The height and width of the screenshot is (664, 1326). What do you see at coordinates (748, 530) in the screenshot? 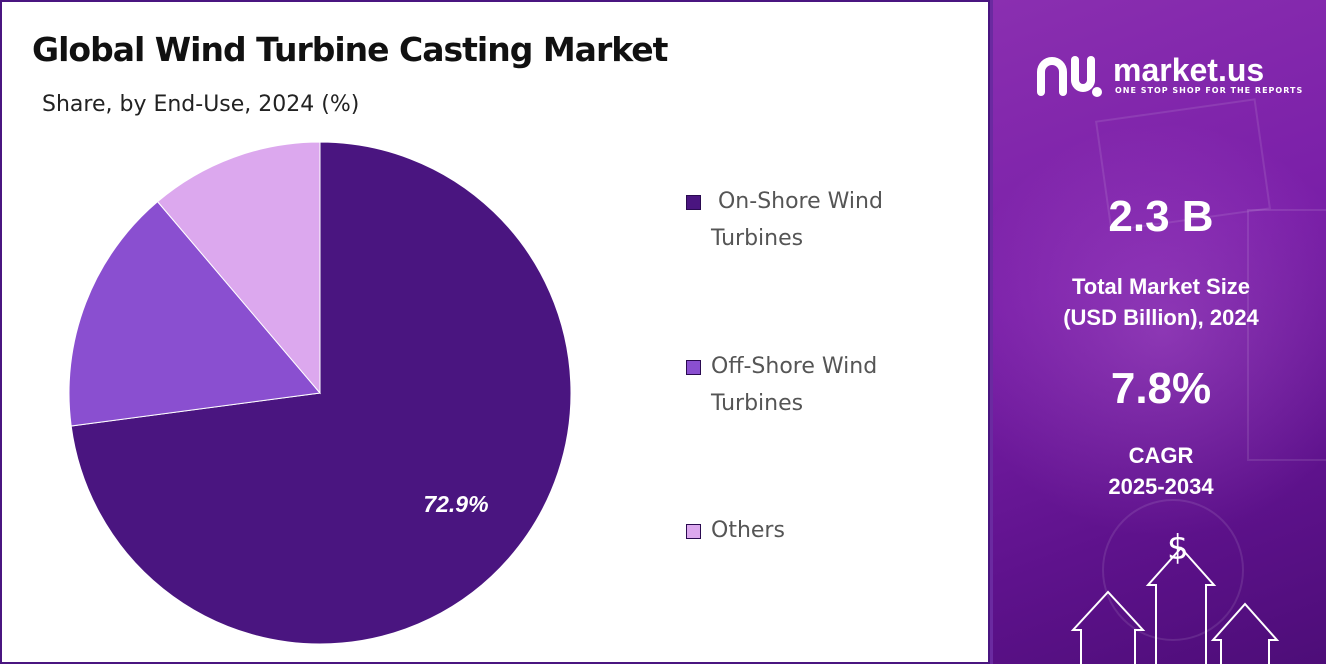
I see `legend-label-others-line1: Others` at bounding box center [748, 530].